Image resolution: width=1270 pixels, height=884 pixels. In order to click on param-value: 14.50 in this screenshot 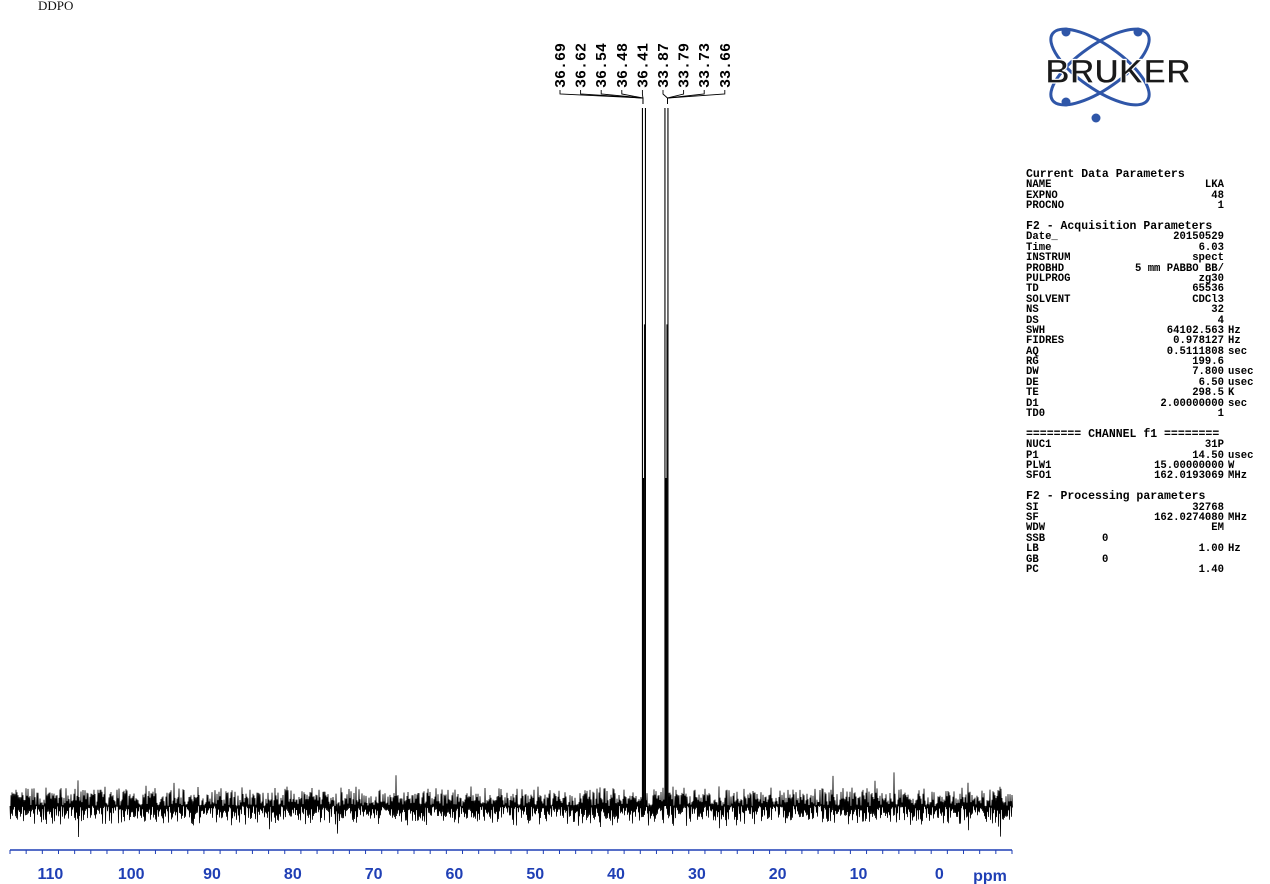, I will do `click(1208, 455)`.